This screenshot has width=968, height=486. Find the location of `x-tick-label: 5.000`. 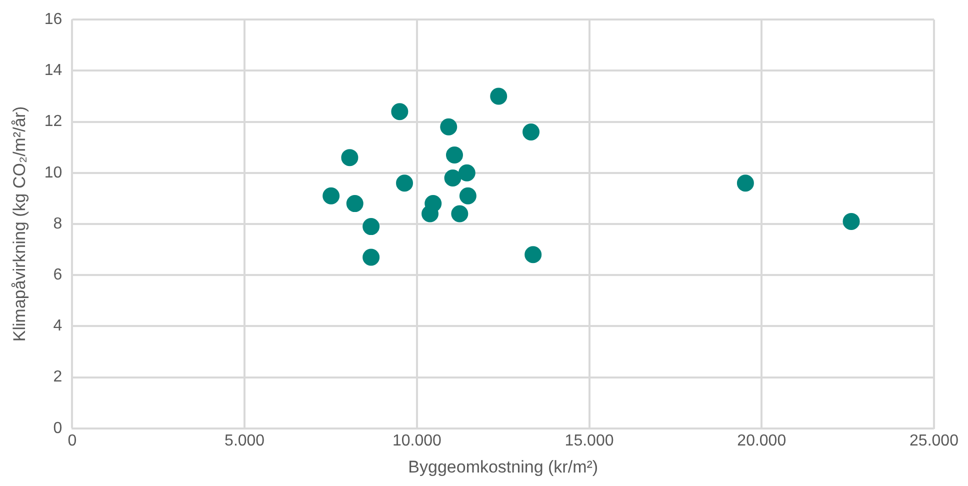

x-tick-label: 5.000 is located at coordinates (244, 441).